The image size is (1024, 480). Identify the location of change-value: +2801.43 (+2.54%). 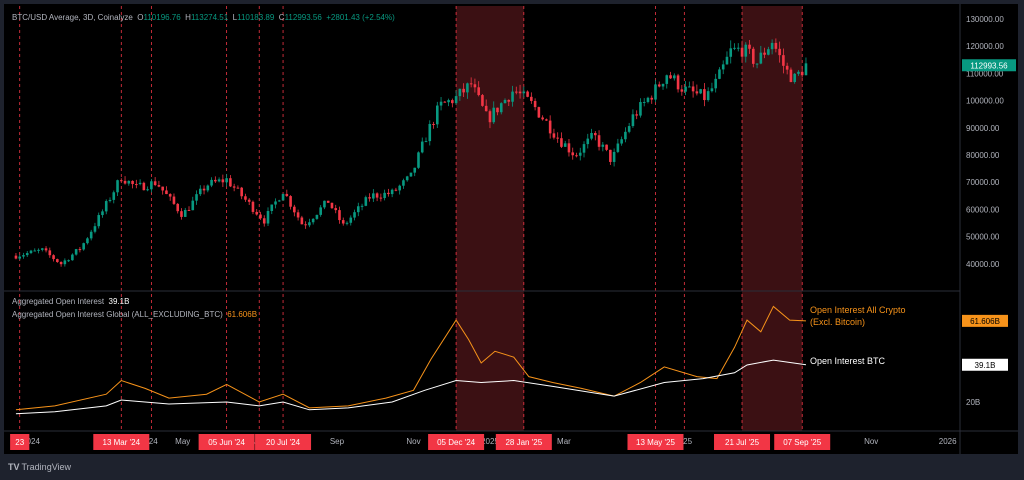
(360, 17).